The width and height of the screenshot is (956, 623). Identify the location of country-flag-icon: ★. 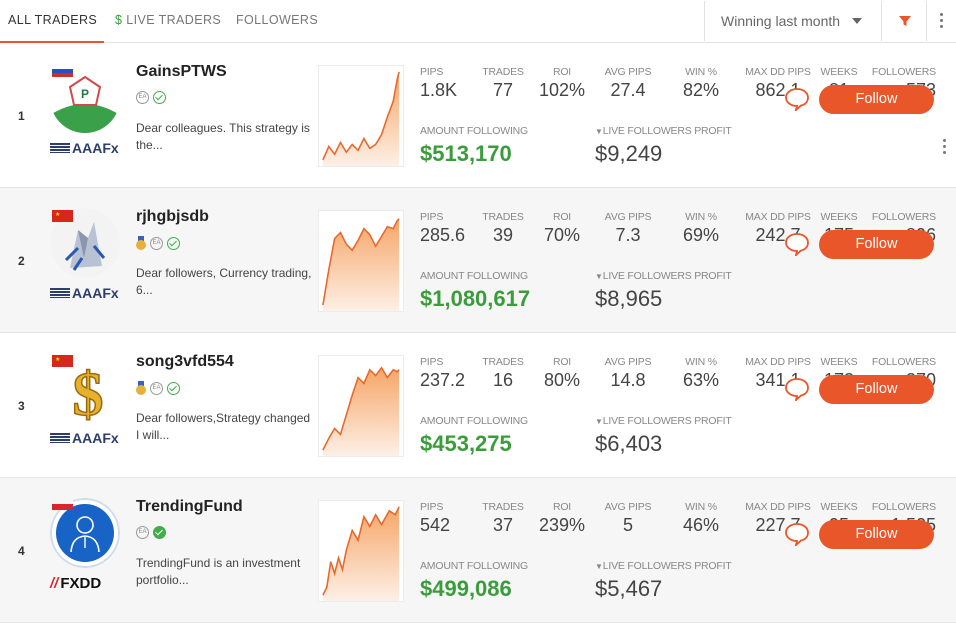
(62, 216).